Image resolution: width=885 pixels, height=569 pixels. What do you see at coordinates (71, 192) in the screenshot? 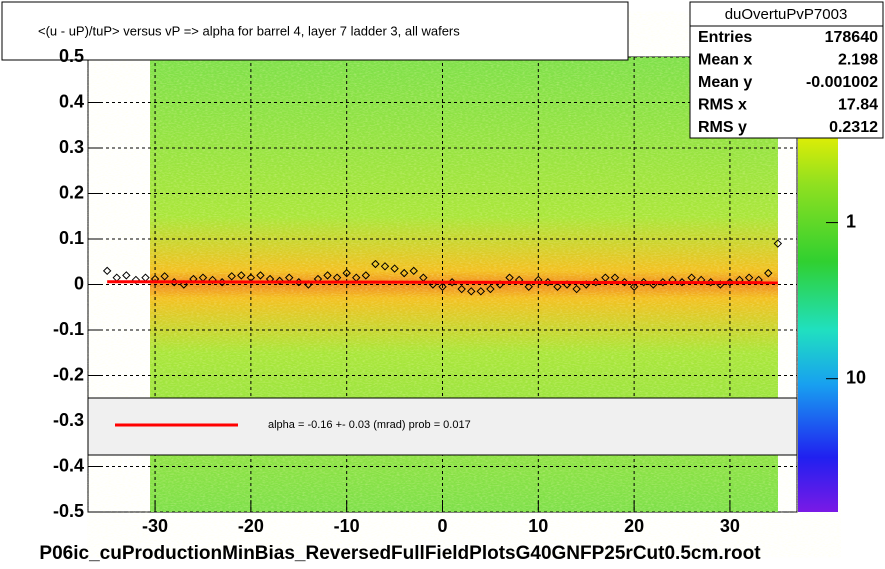
I see `y-tick-label: 0.2` at bounding box center [71, 192].